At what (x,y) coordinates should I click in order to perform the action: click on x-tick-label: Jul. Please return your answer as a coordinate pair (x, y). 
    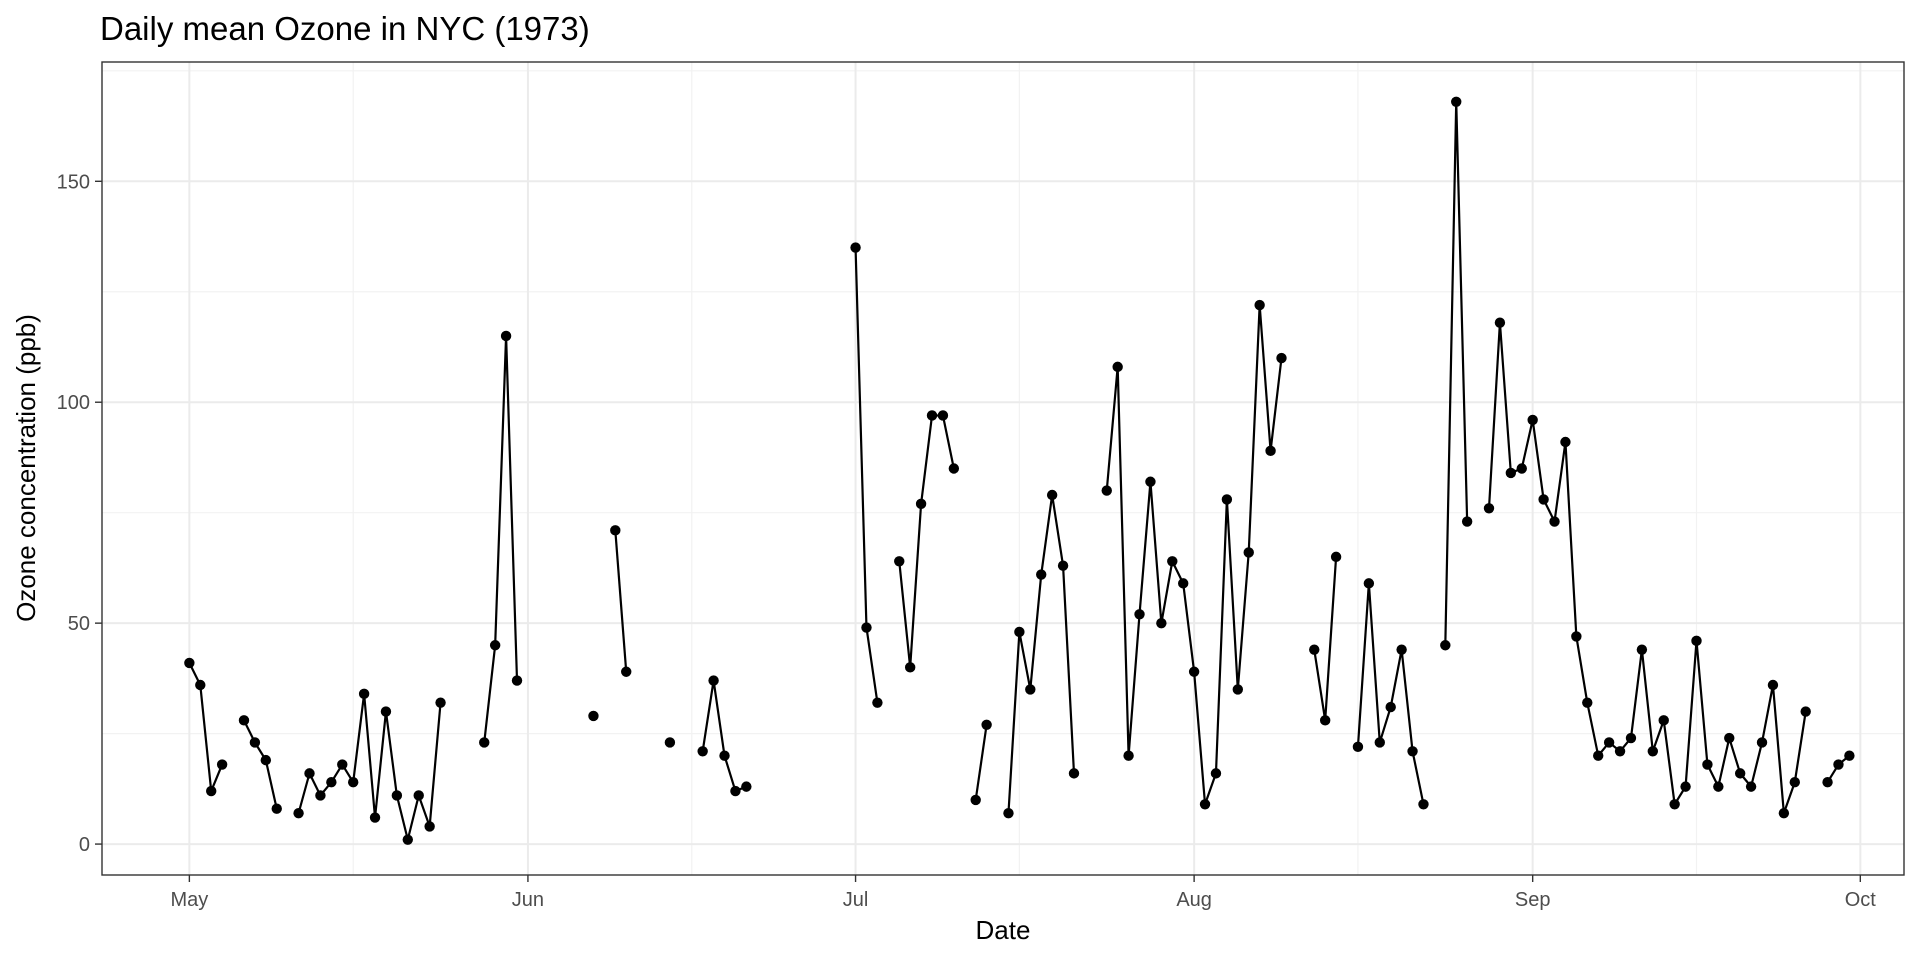
    Looking at the image, I should click on (856, 900).